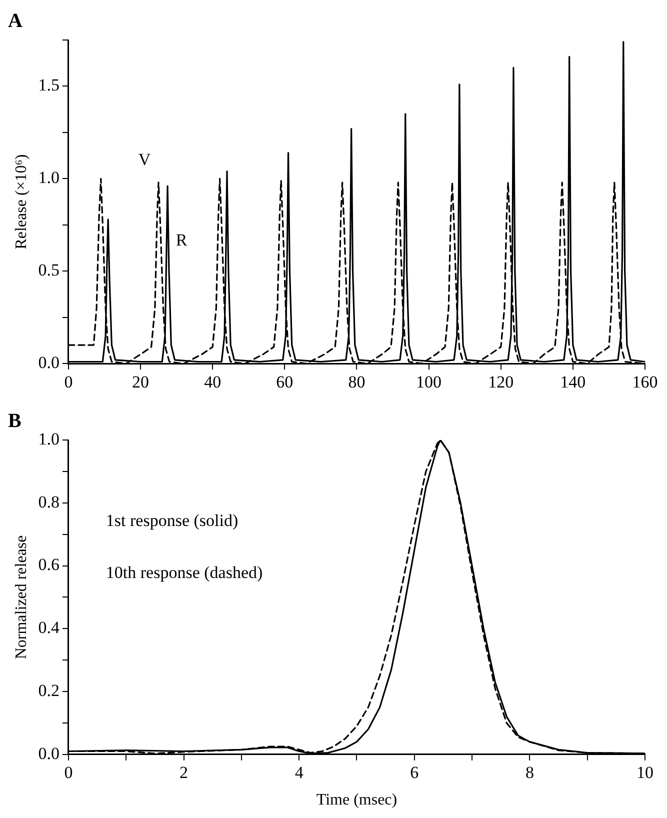  Describe the element at coordinates (49, 690) in the screenshot. I see `y-tick-label: 0.2` at that location.